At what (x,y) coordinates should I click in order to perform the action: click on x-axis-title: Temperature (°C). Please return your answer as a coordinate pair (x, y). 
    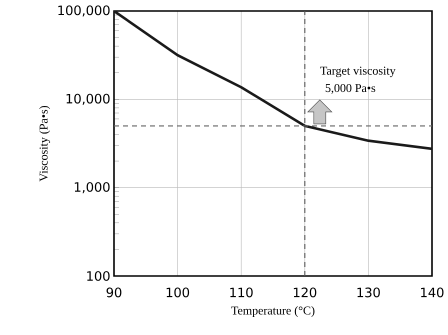
    Looking at the image, I should click on (272, 311).